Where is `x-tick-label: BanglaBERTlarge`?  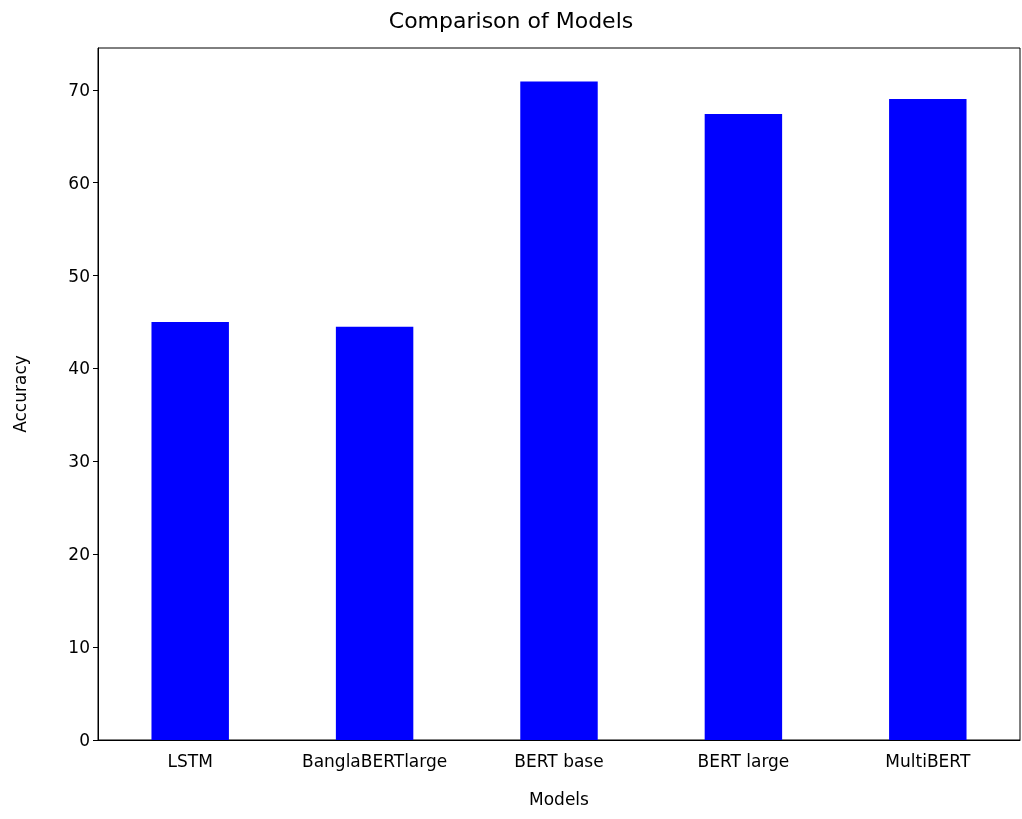 x-tick-label: BanglaBERTlarge is located at coordinates (374, 760).